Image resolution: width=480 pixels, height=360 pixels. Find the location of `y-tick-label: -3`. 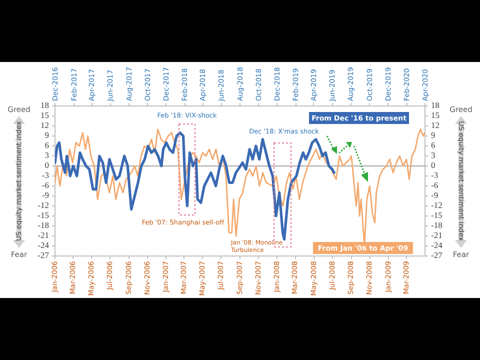

y-tick-label: -3 is located at coordinates (45, 175).